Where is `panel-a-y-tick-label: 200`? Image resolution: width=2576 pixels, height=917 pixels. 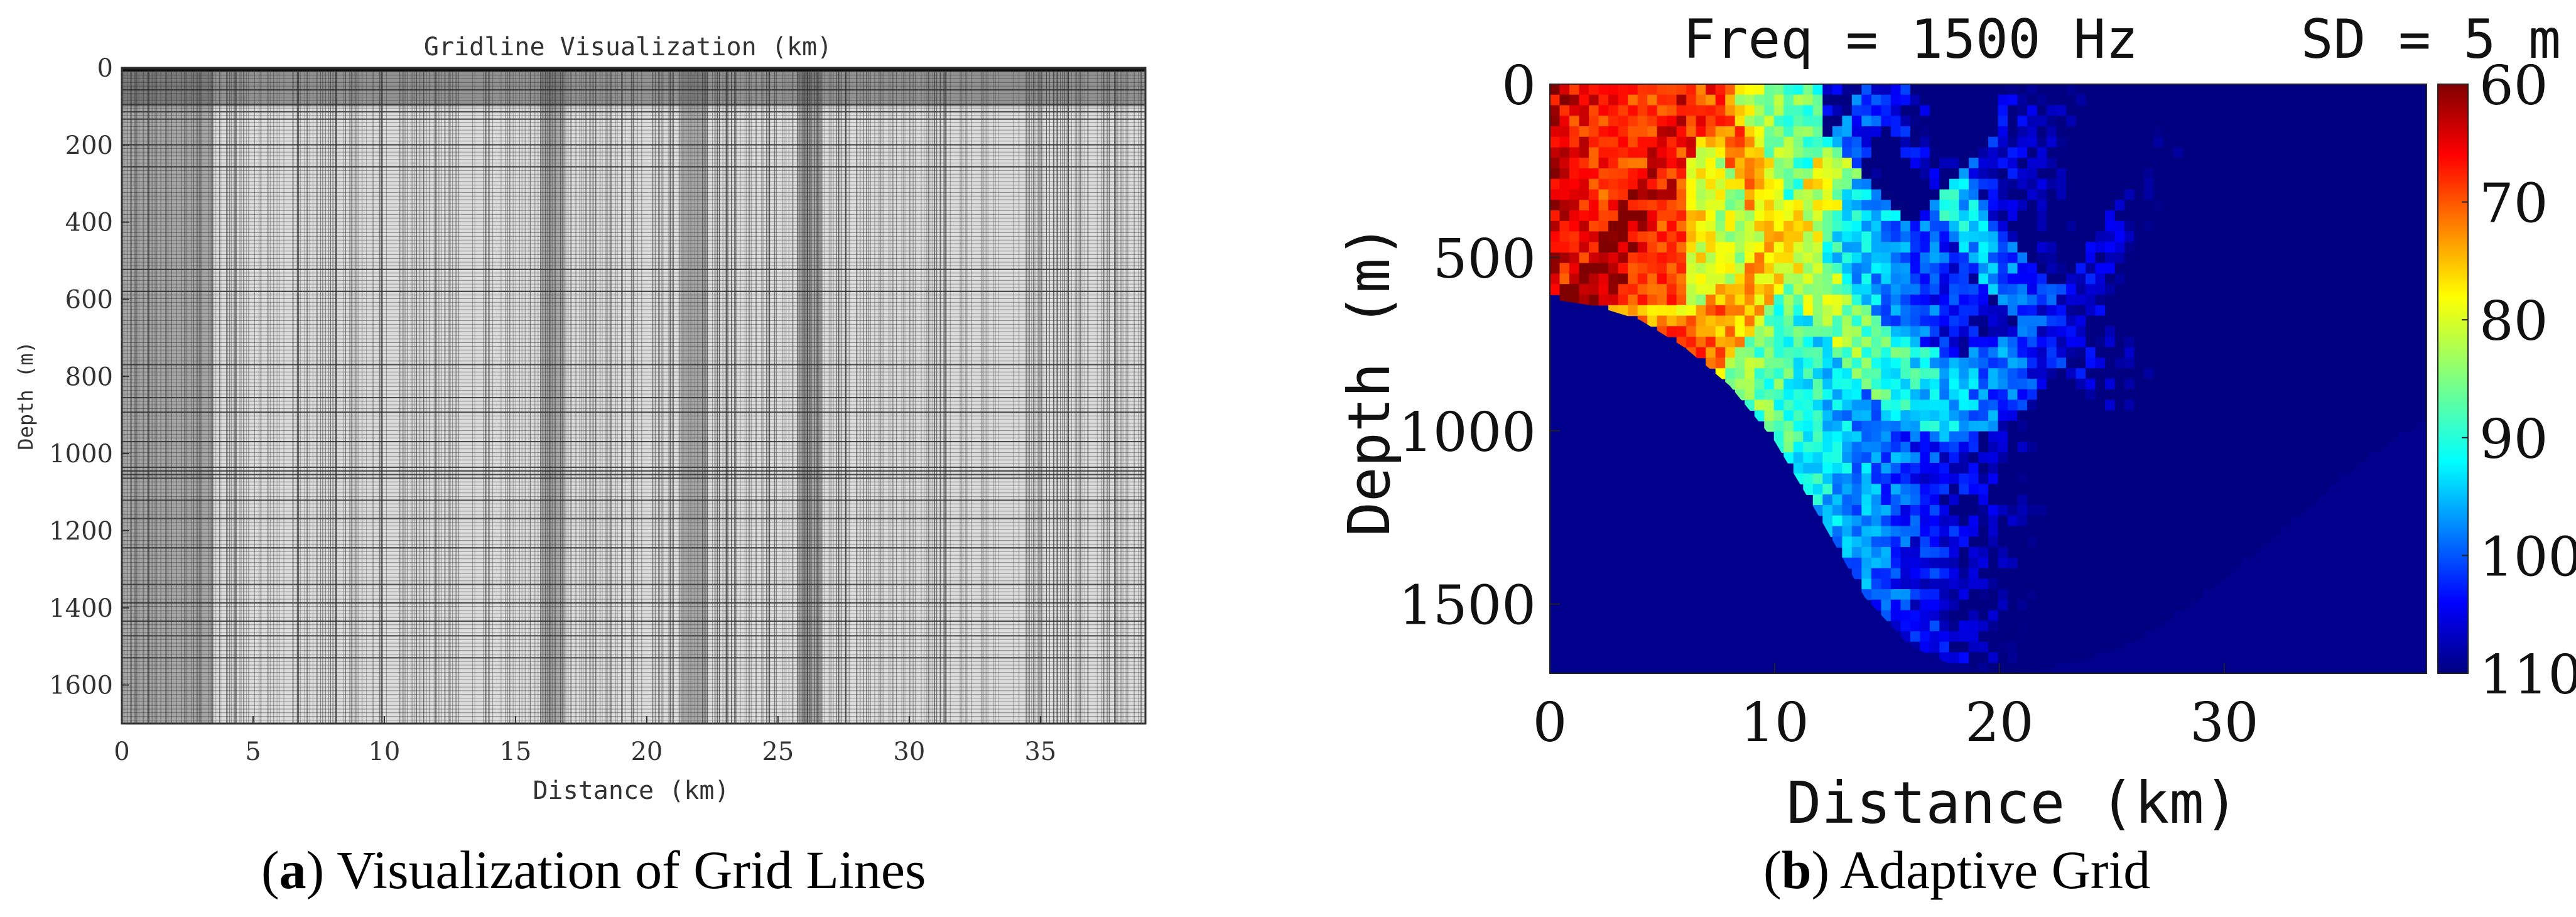
panel-a-y-tick-label: 200 is located at coordinates (89, 145).